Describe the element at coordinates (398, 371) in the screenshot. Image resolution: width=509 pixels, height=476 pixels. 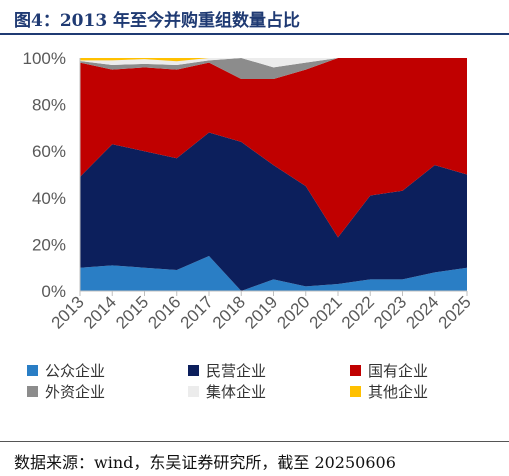
I see `legend-label: 国有企业` at that location.